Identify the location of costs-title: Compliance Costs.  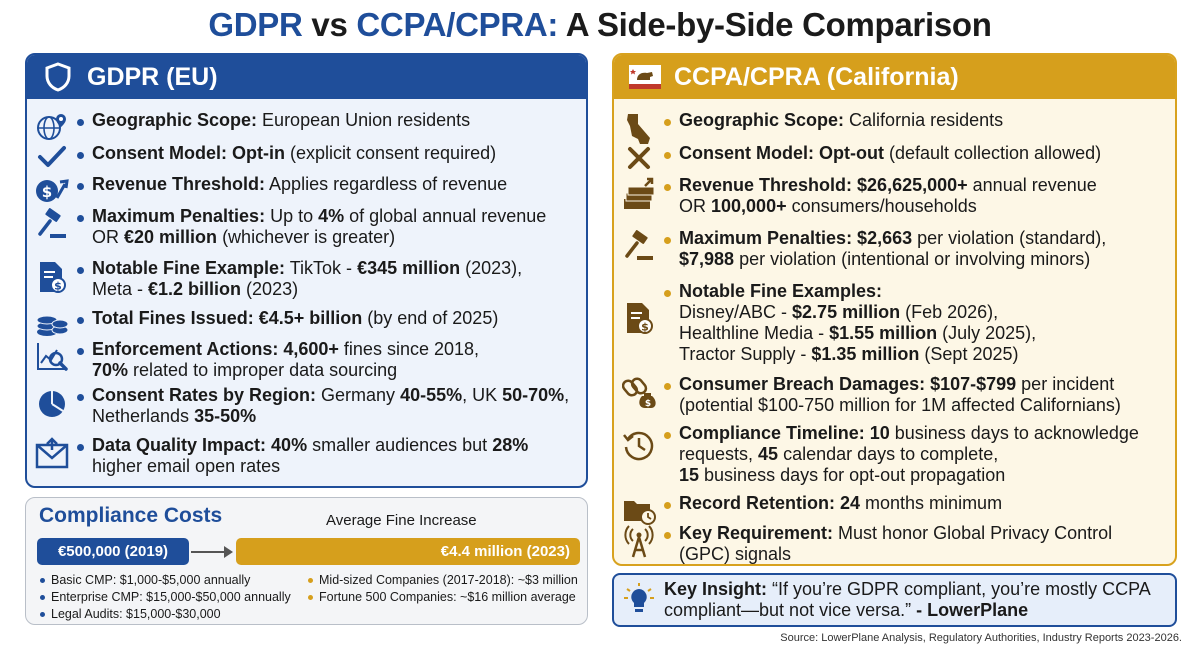
(131, 515).